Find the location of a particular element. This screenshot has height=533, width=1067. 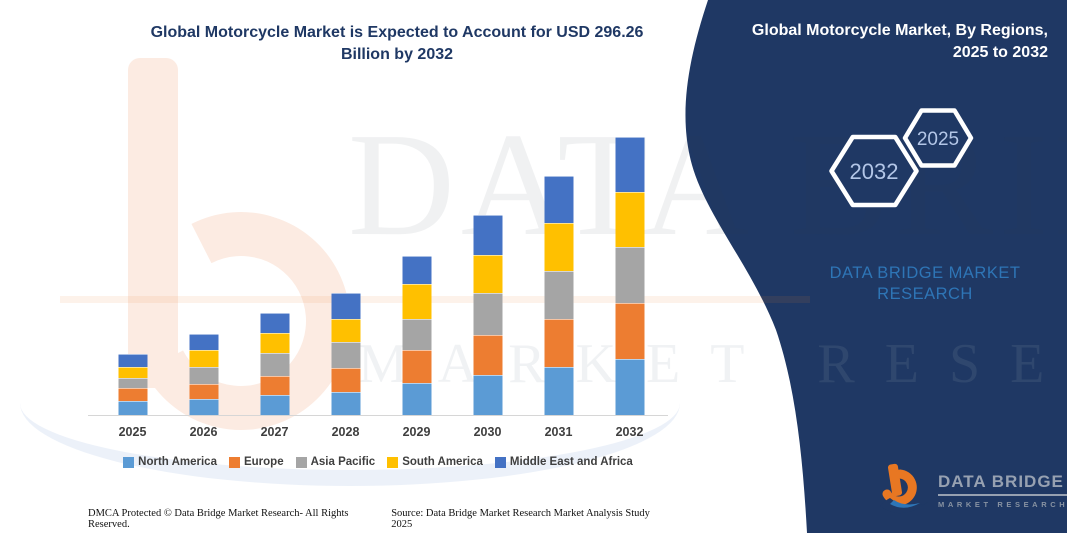

legend-label-south-america: South America is located at coordinates (442, 462).